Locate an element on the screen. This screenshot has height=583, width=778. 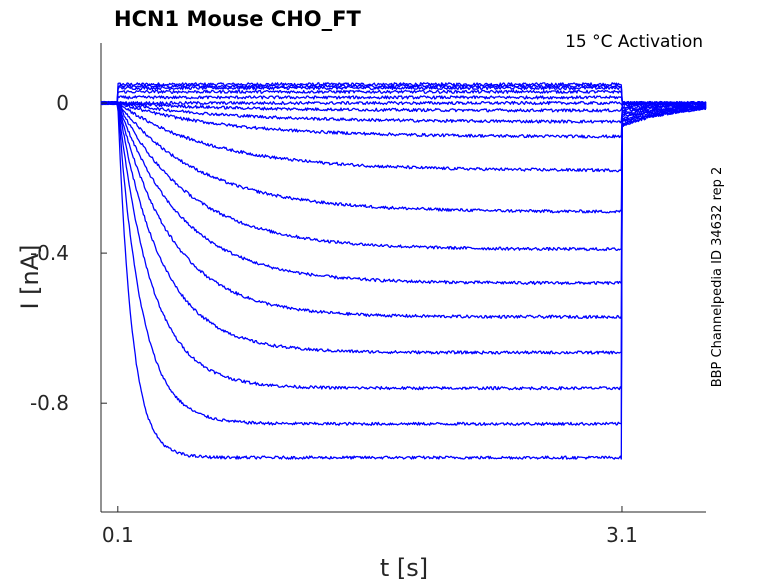
y-tick-label: 0 is located at coordinates (62, 103).